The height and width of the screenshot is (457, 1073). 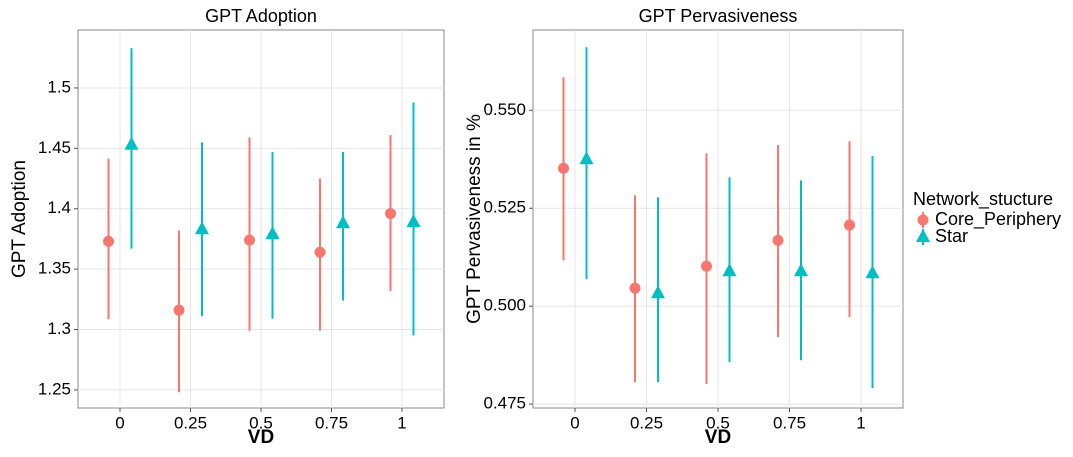 What do you see at coordinates (998, 219) in the screenshot?
I see `legend-label: Core_Periphery` at bounding box center [998, 219].